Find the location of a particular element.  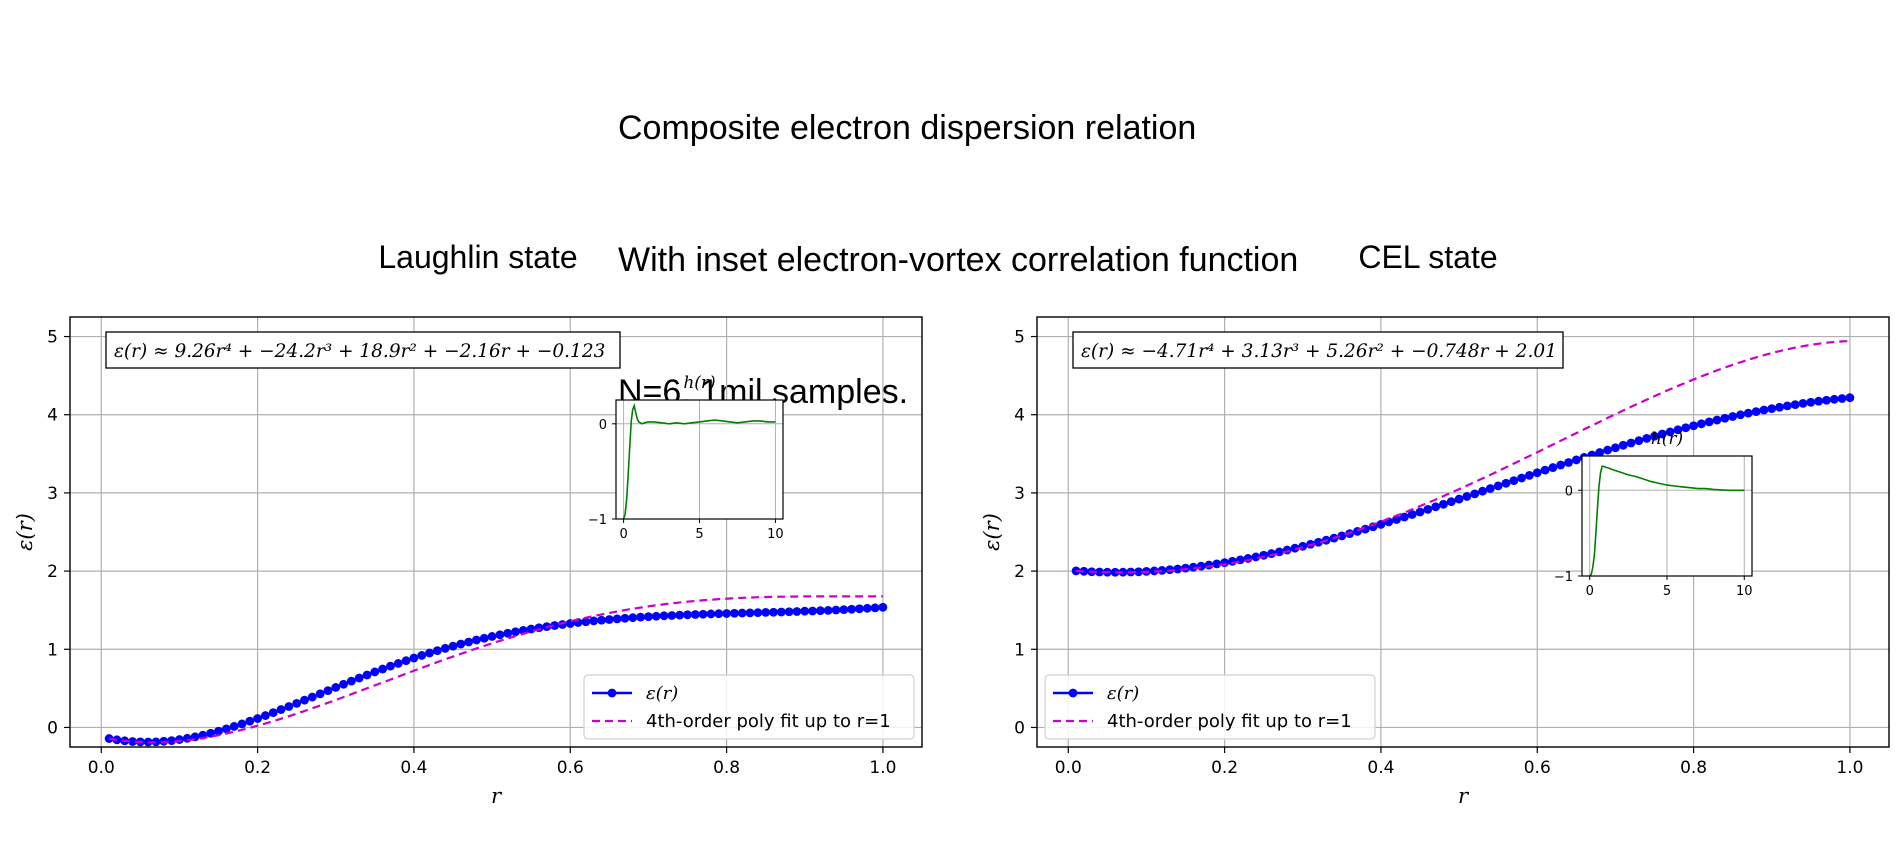

panel-title: CEL state is located at coordinates (1427, 257).